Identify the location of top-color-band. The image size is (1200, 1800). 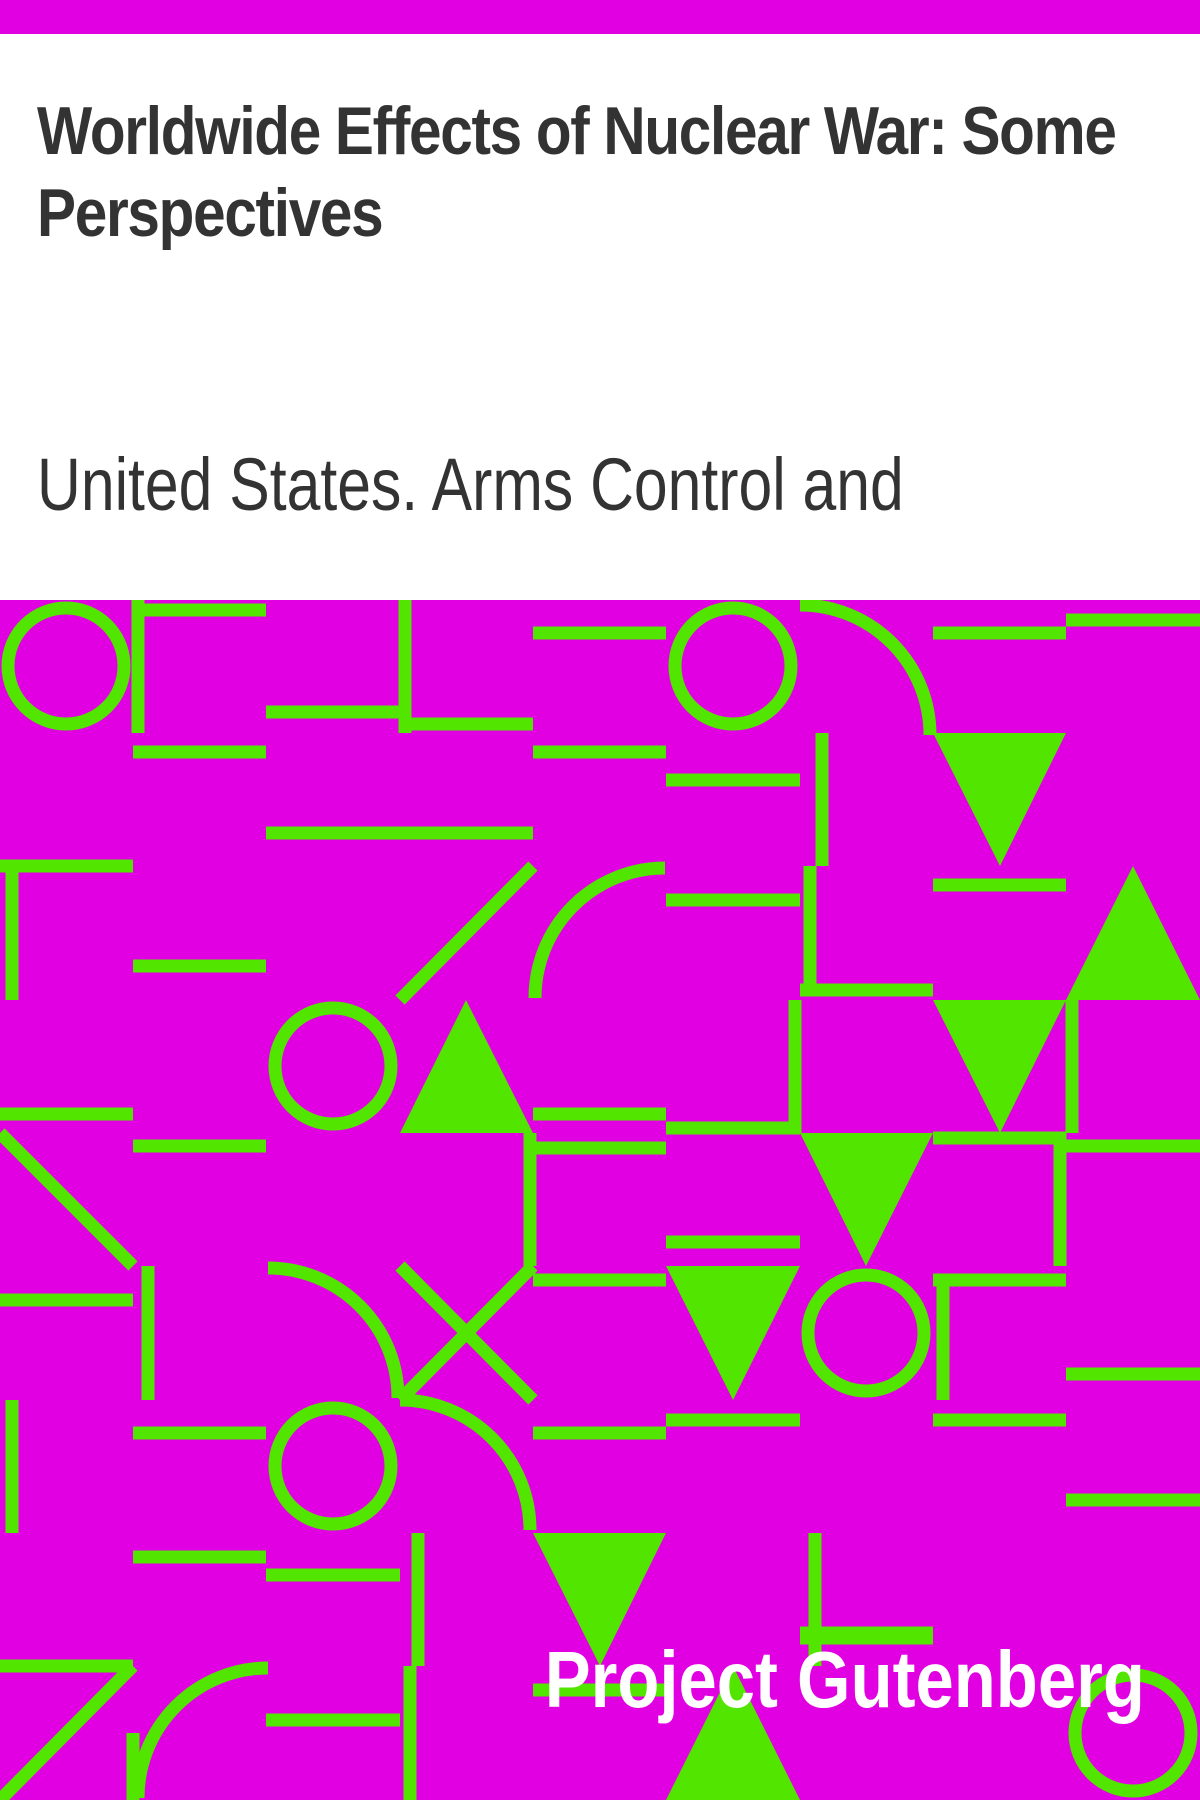
(600, 17).